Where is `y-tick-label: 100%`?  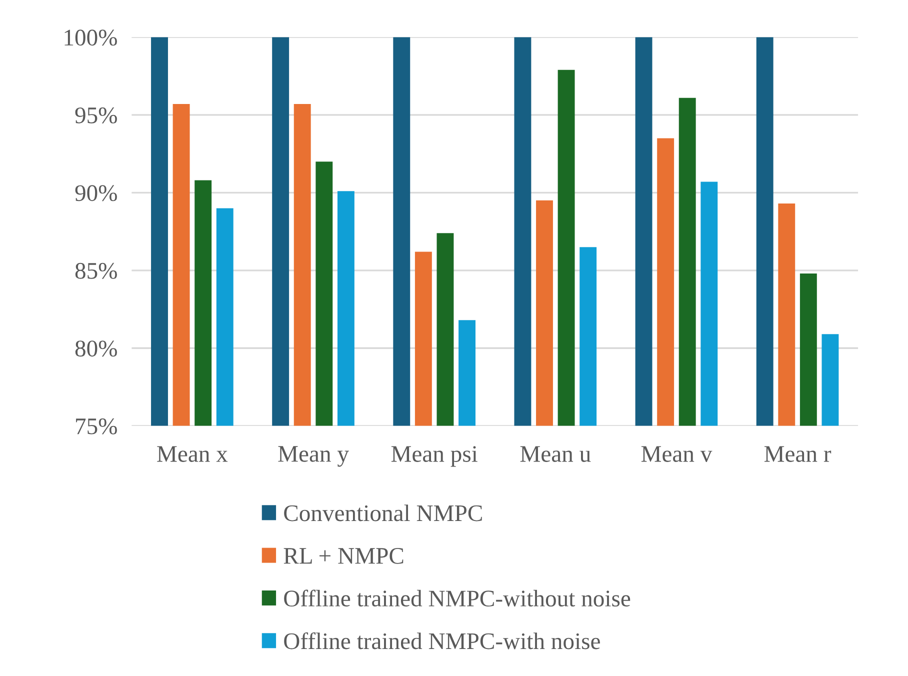 y-tick-label: 100% is located at coordinates (90, 38).